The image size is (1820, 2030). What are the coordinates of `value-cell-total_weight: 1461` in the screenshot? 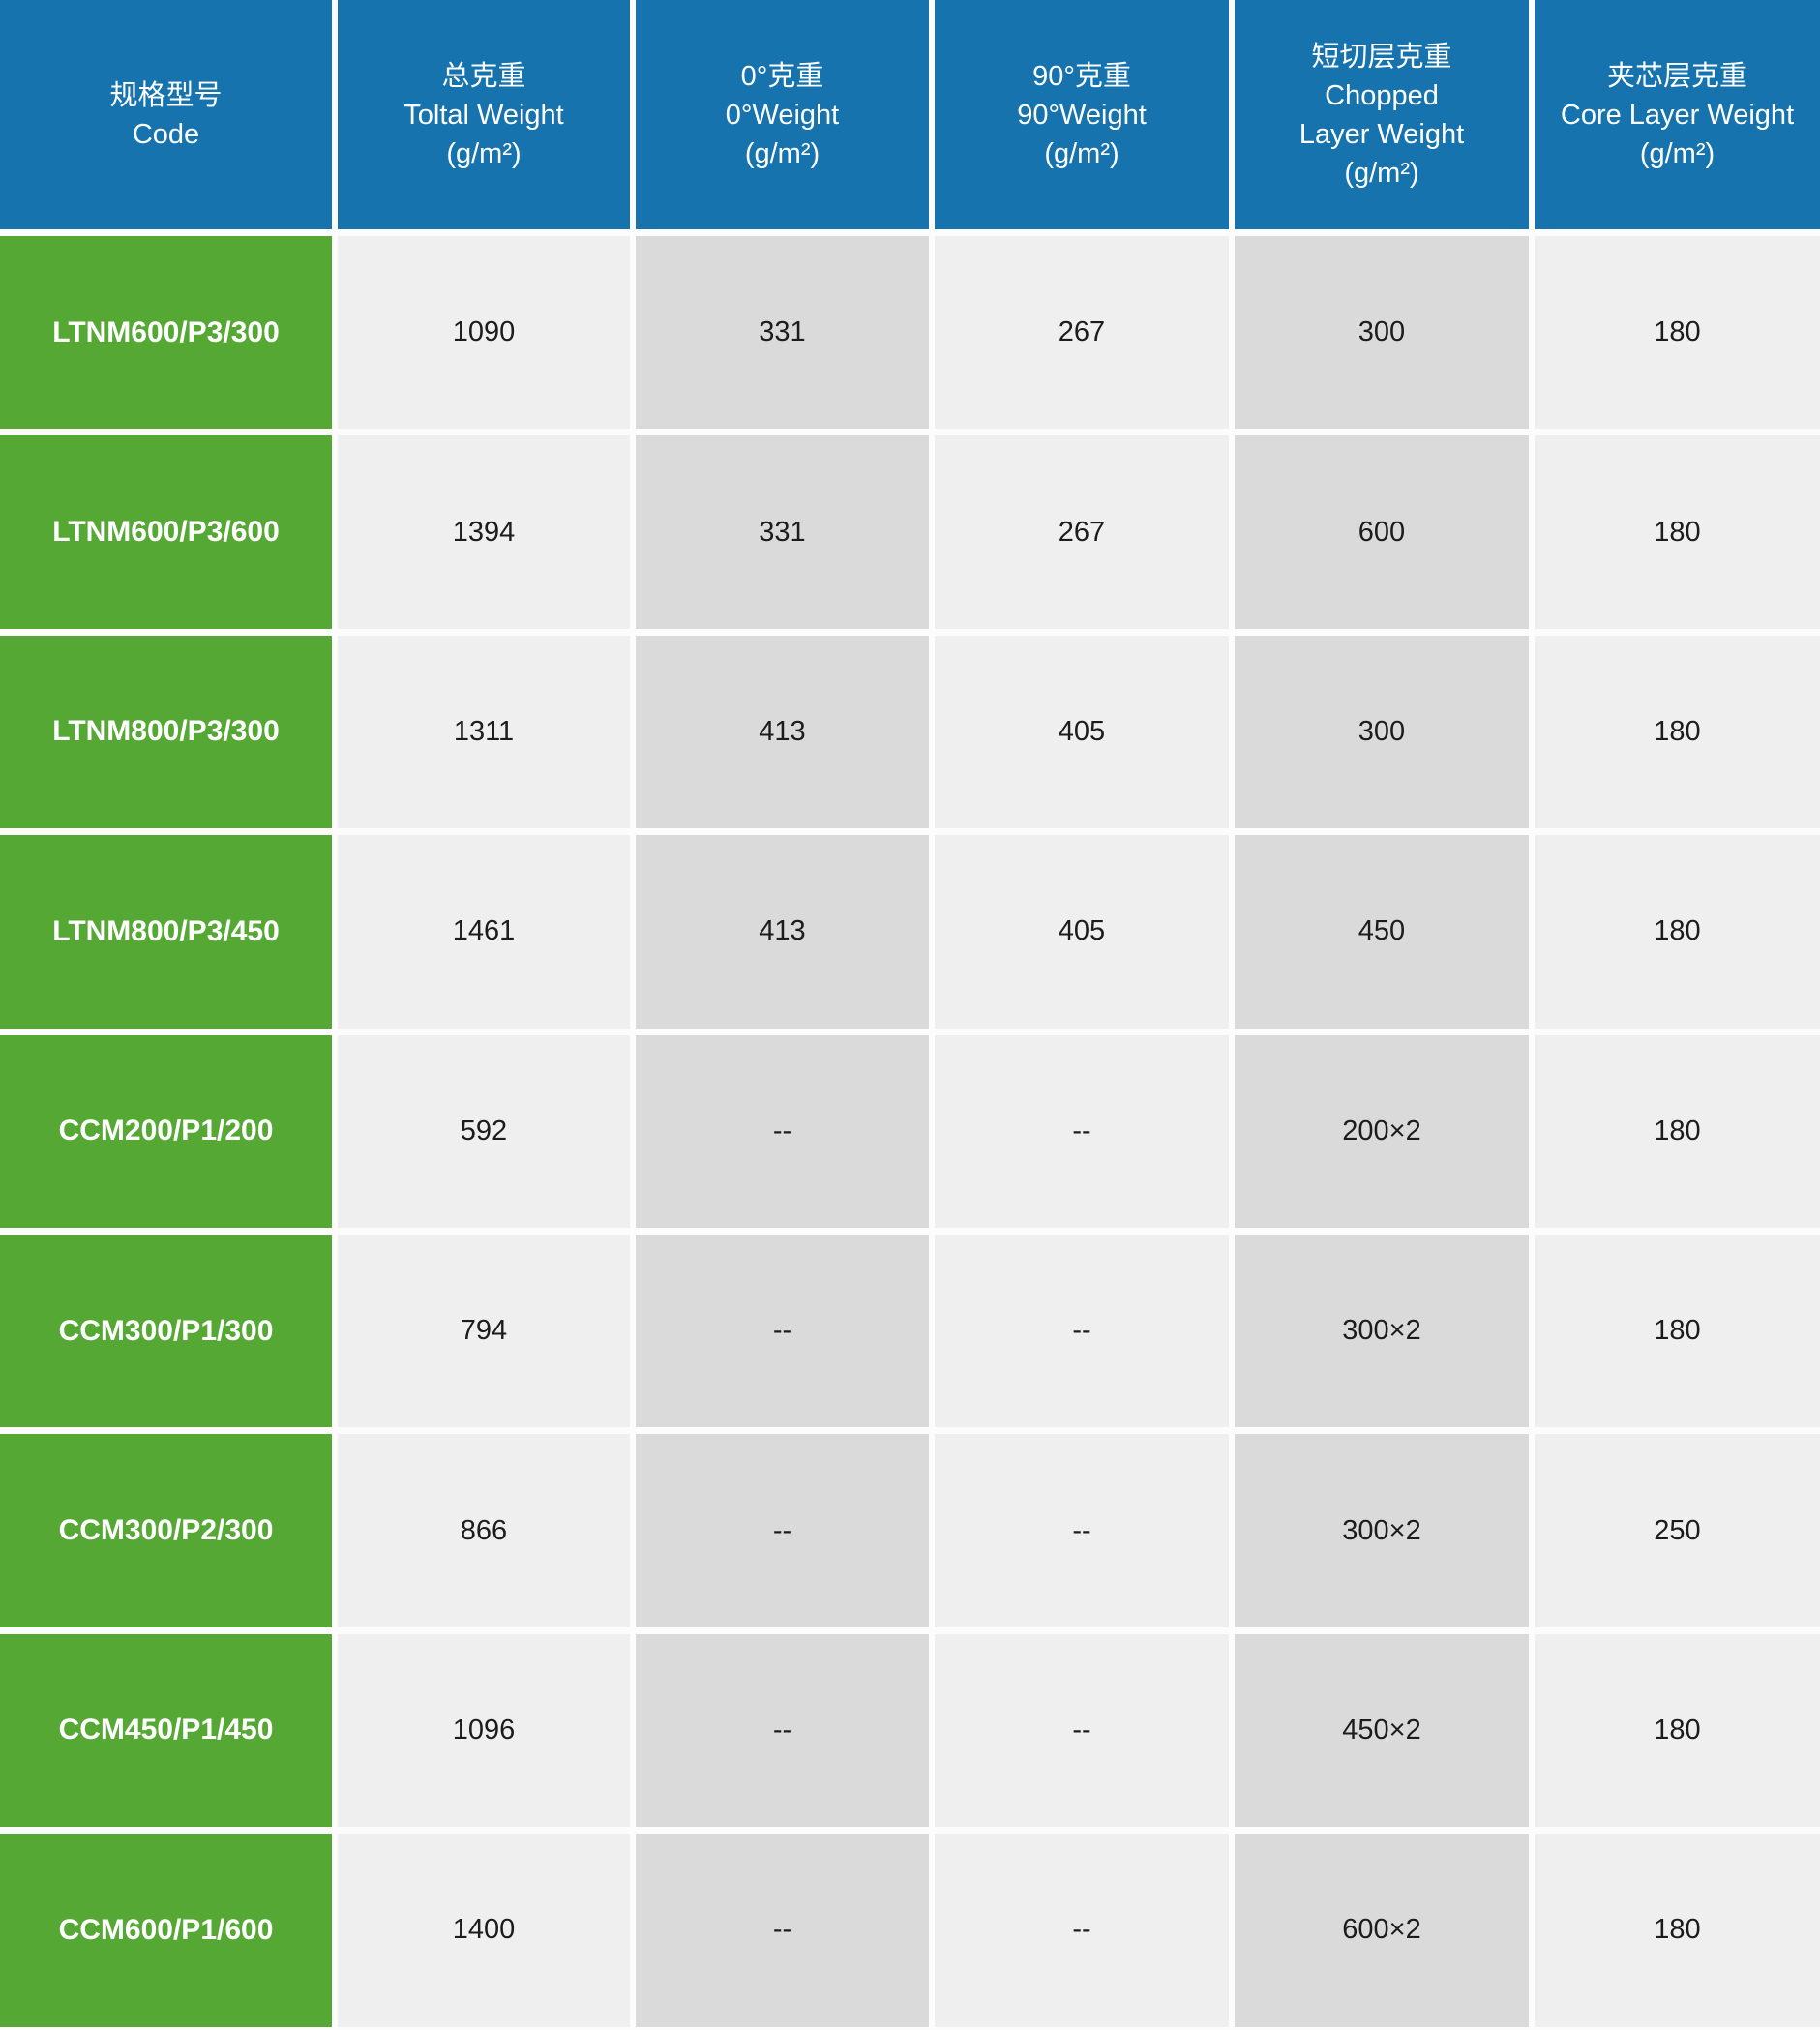 It's located at (484, 932).